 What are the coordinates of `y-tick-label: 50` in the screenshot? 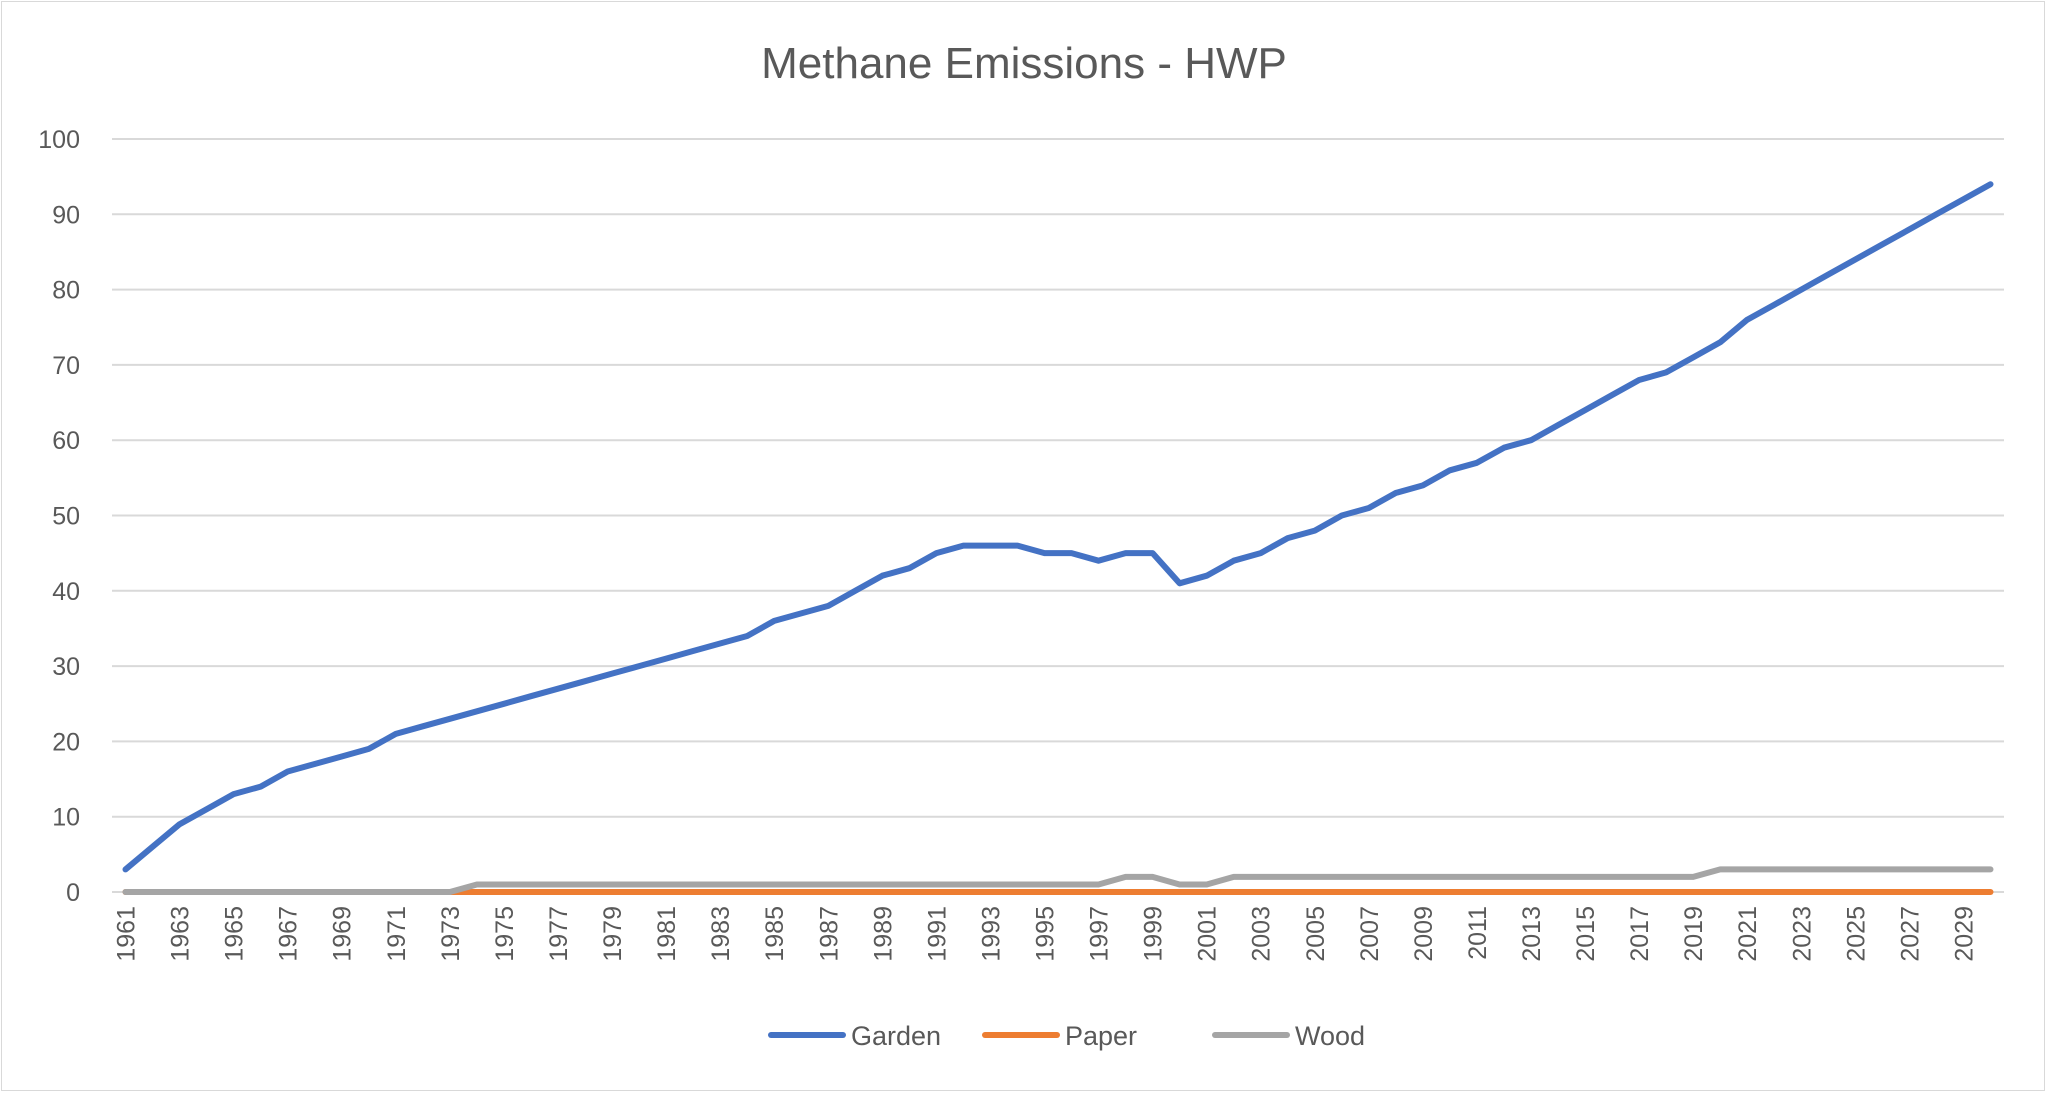 It's located at (66, 517).